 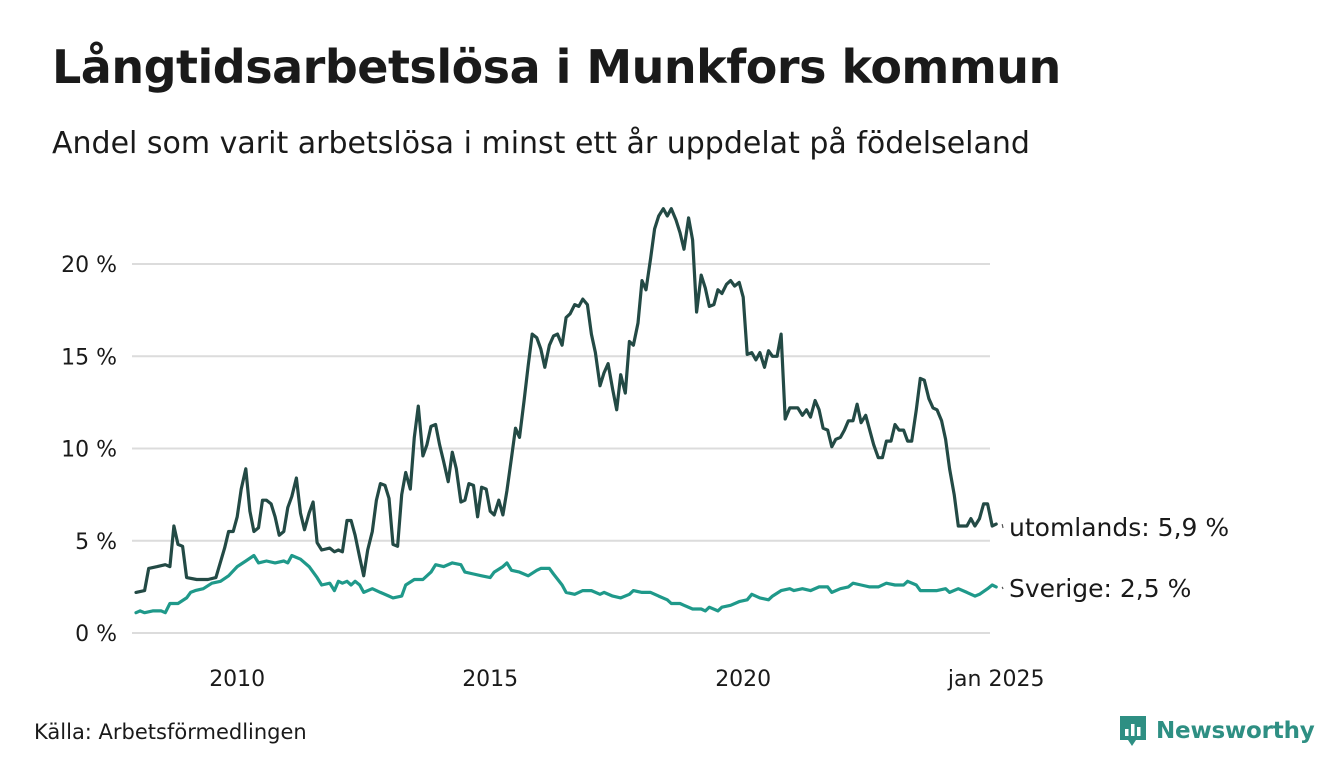 What do you see at coordinates (996, 679) in the screenshot?
I see `x-tick-label-2025: jan 2025` at bounding box center [996, 679].